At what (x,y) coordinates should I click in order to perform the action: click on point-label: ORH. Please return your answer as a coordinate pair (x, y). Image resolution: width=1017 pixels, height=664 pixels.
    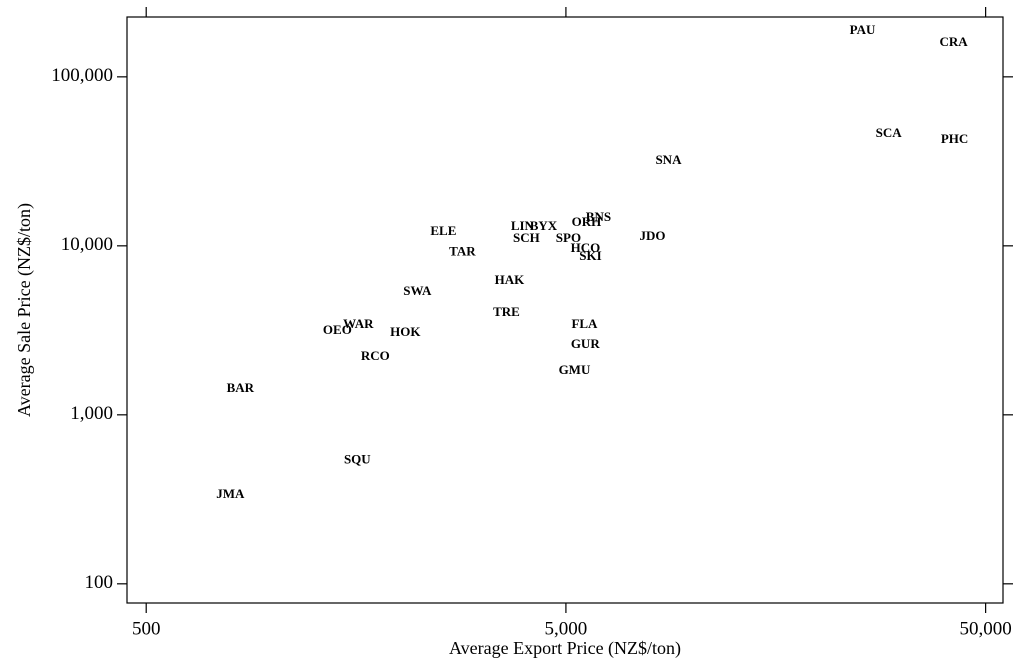
    Looking at the image, I should click on (587, 221).